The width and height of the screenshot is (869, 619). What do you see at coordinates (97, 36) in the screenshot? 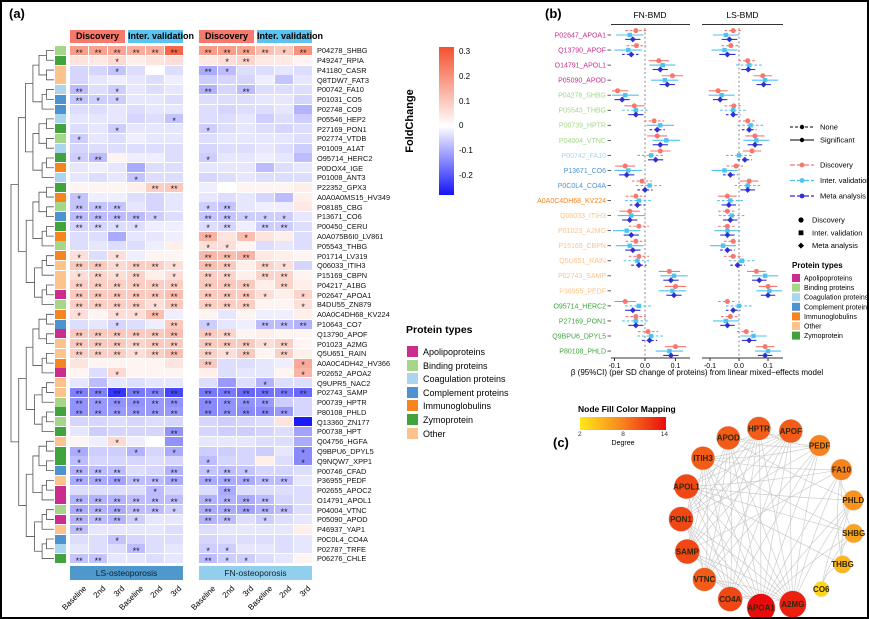
I see `heatmap-group-header: Discovery` at bounding box center [97, 36].